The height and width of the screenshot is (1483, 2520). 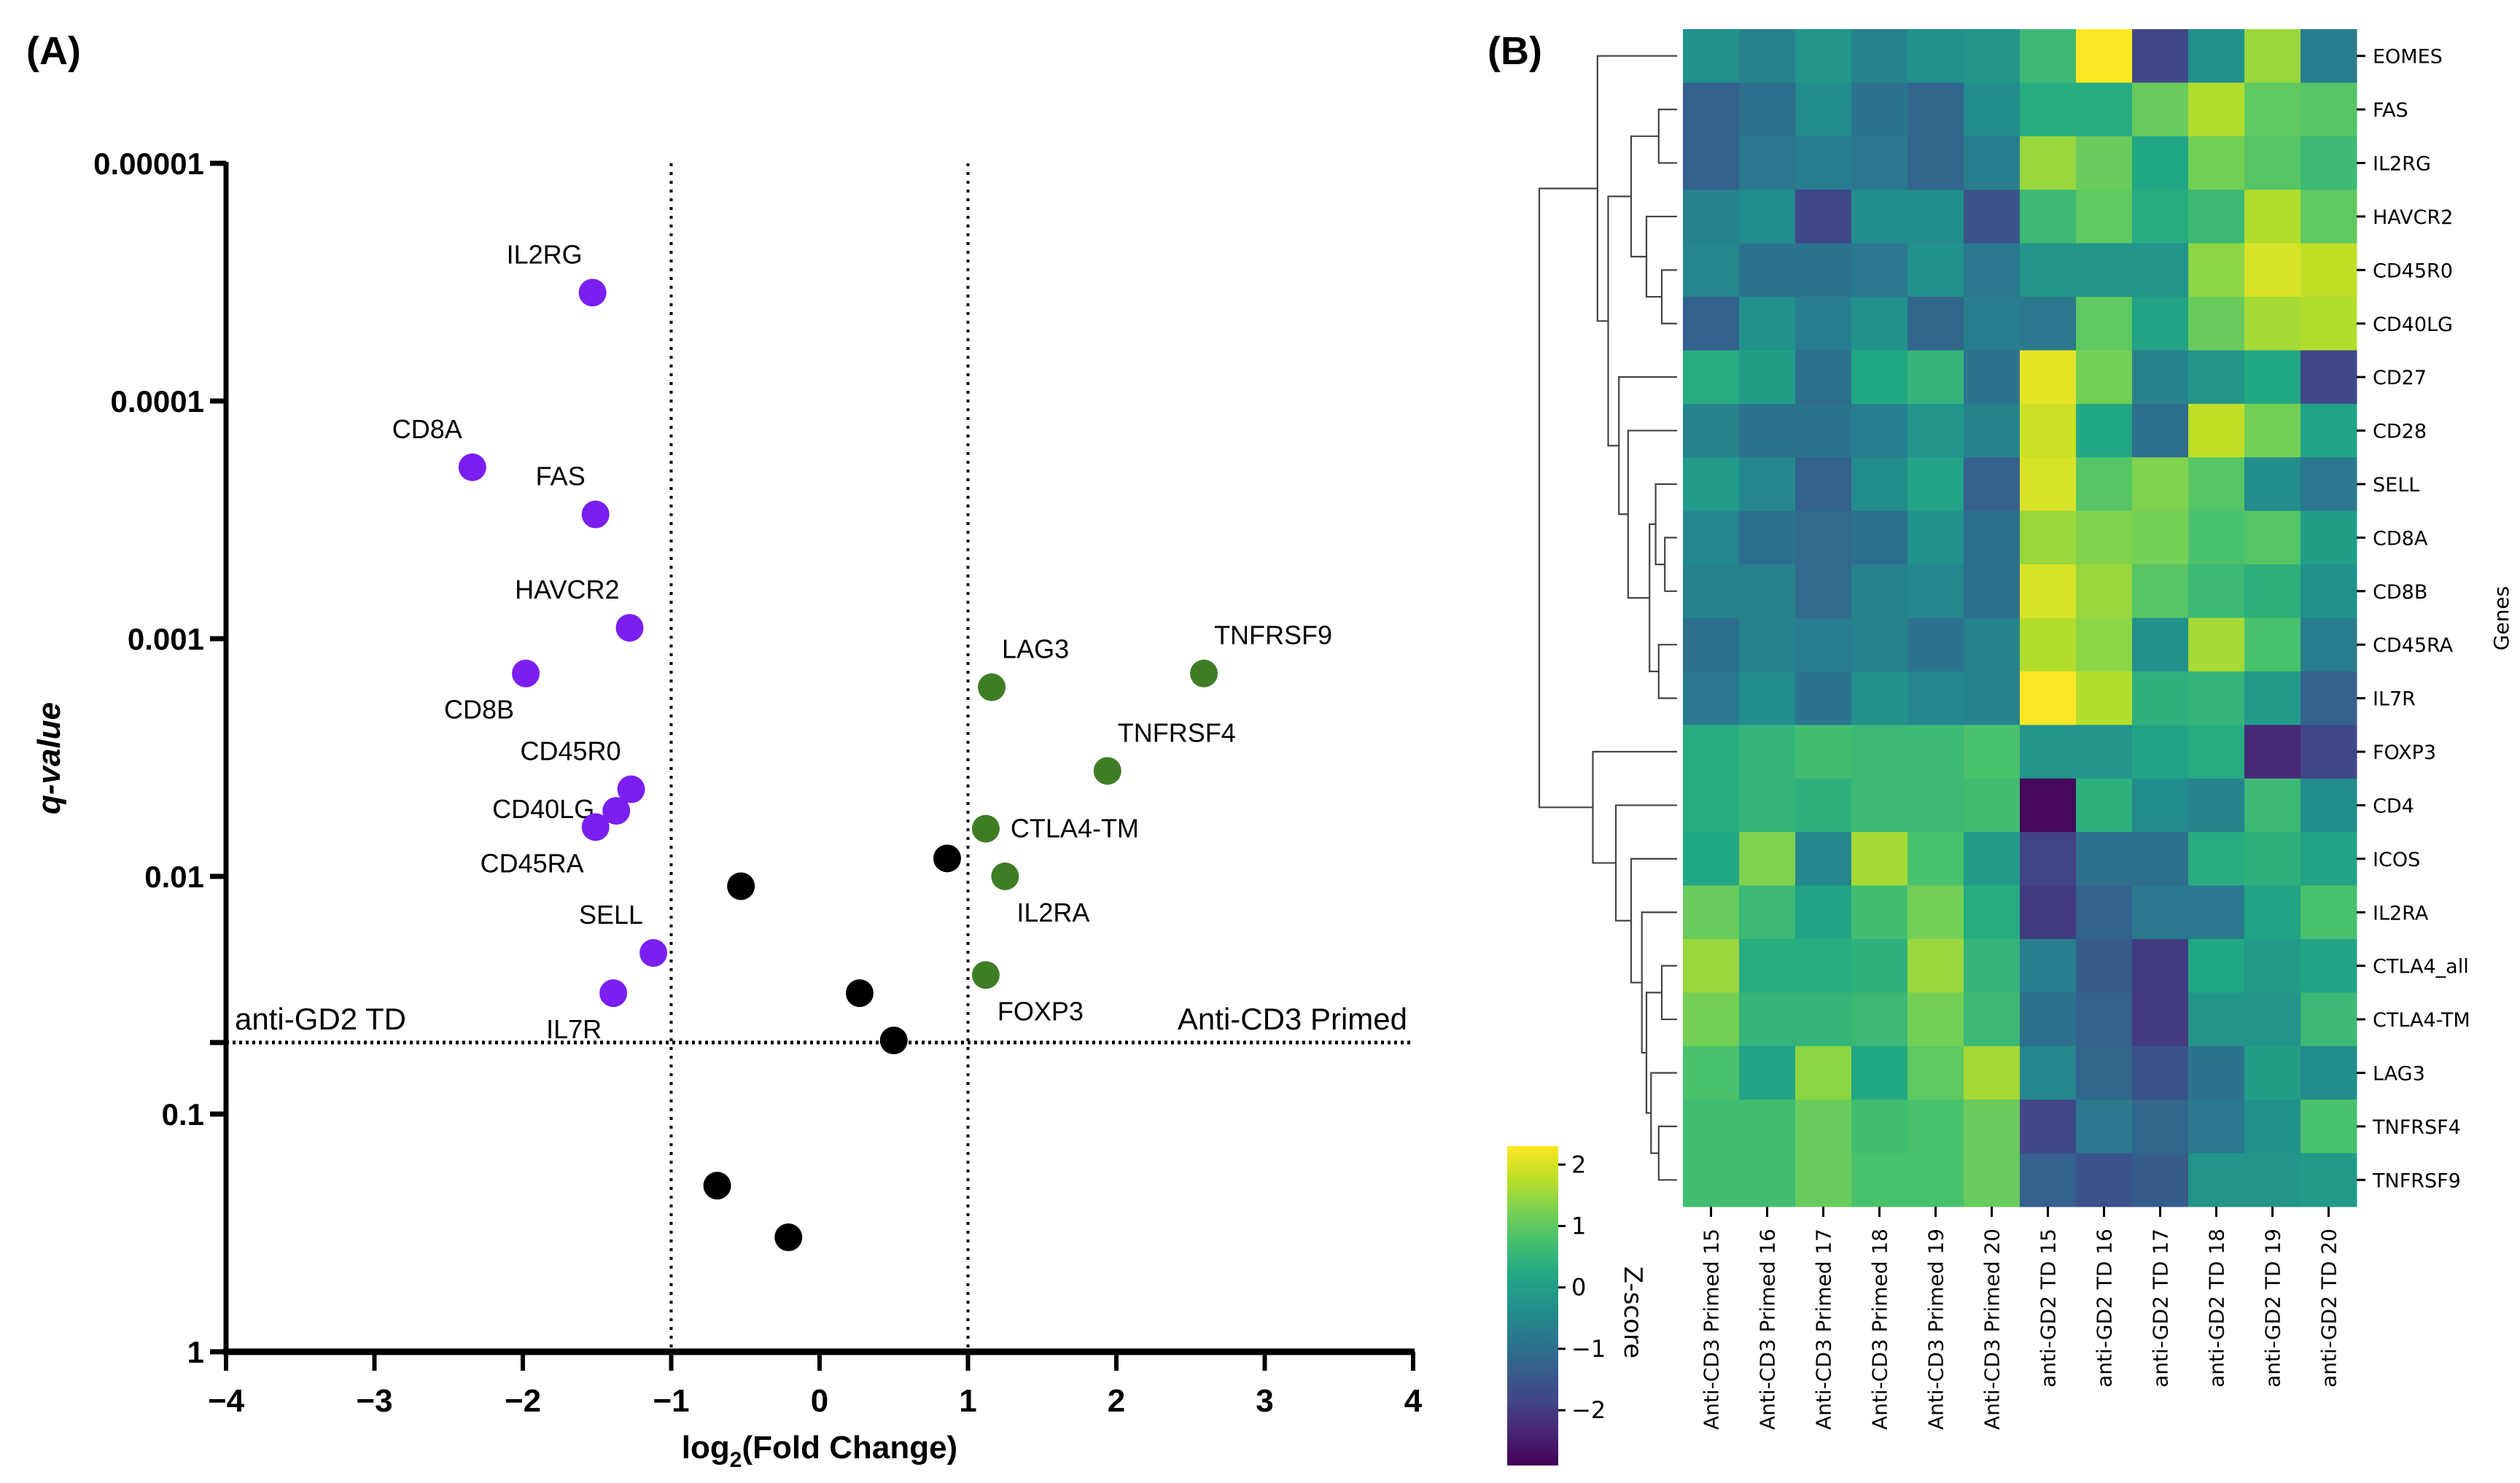 What do you see at coordinates (53, 51) in the screenshot?
I see `panel-label-a: (A)` at bounding box center [53, 51].